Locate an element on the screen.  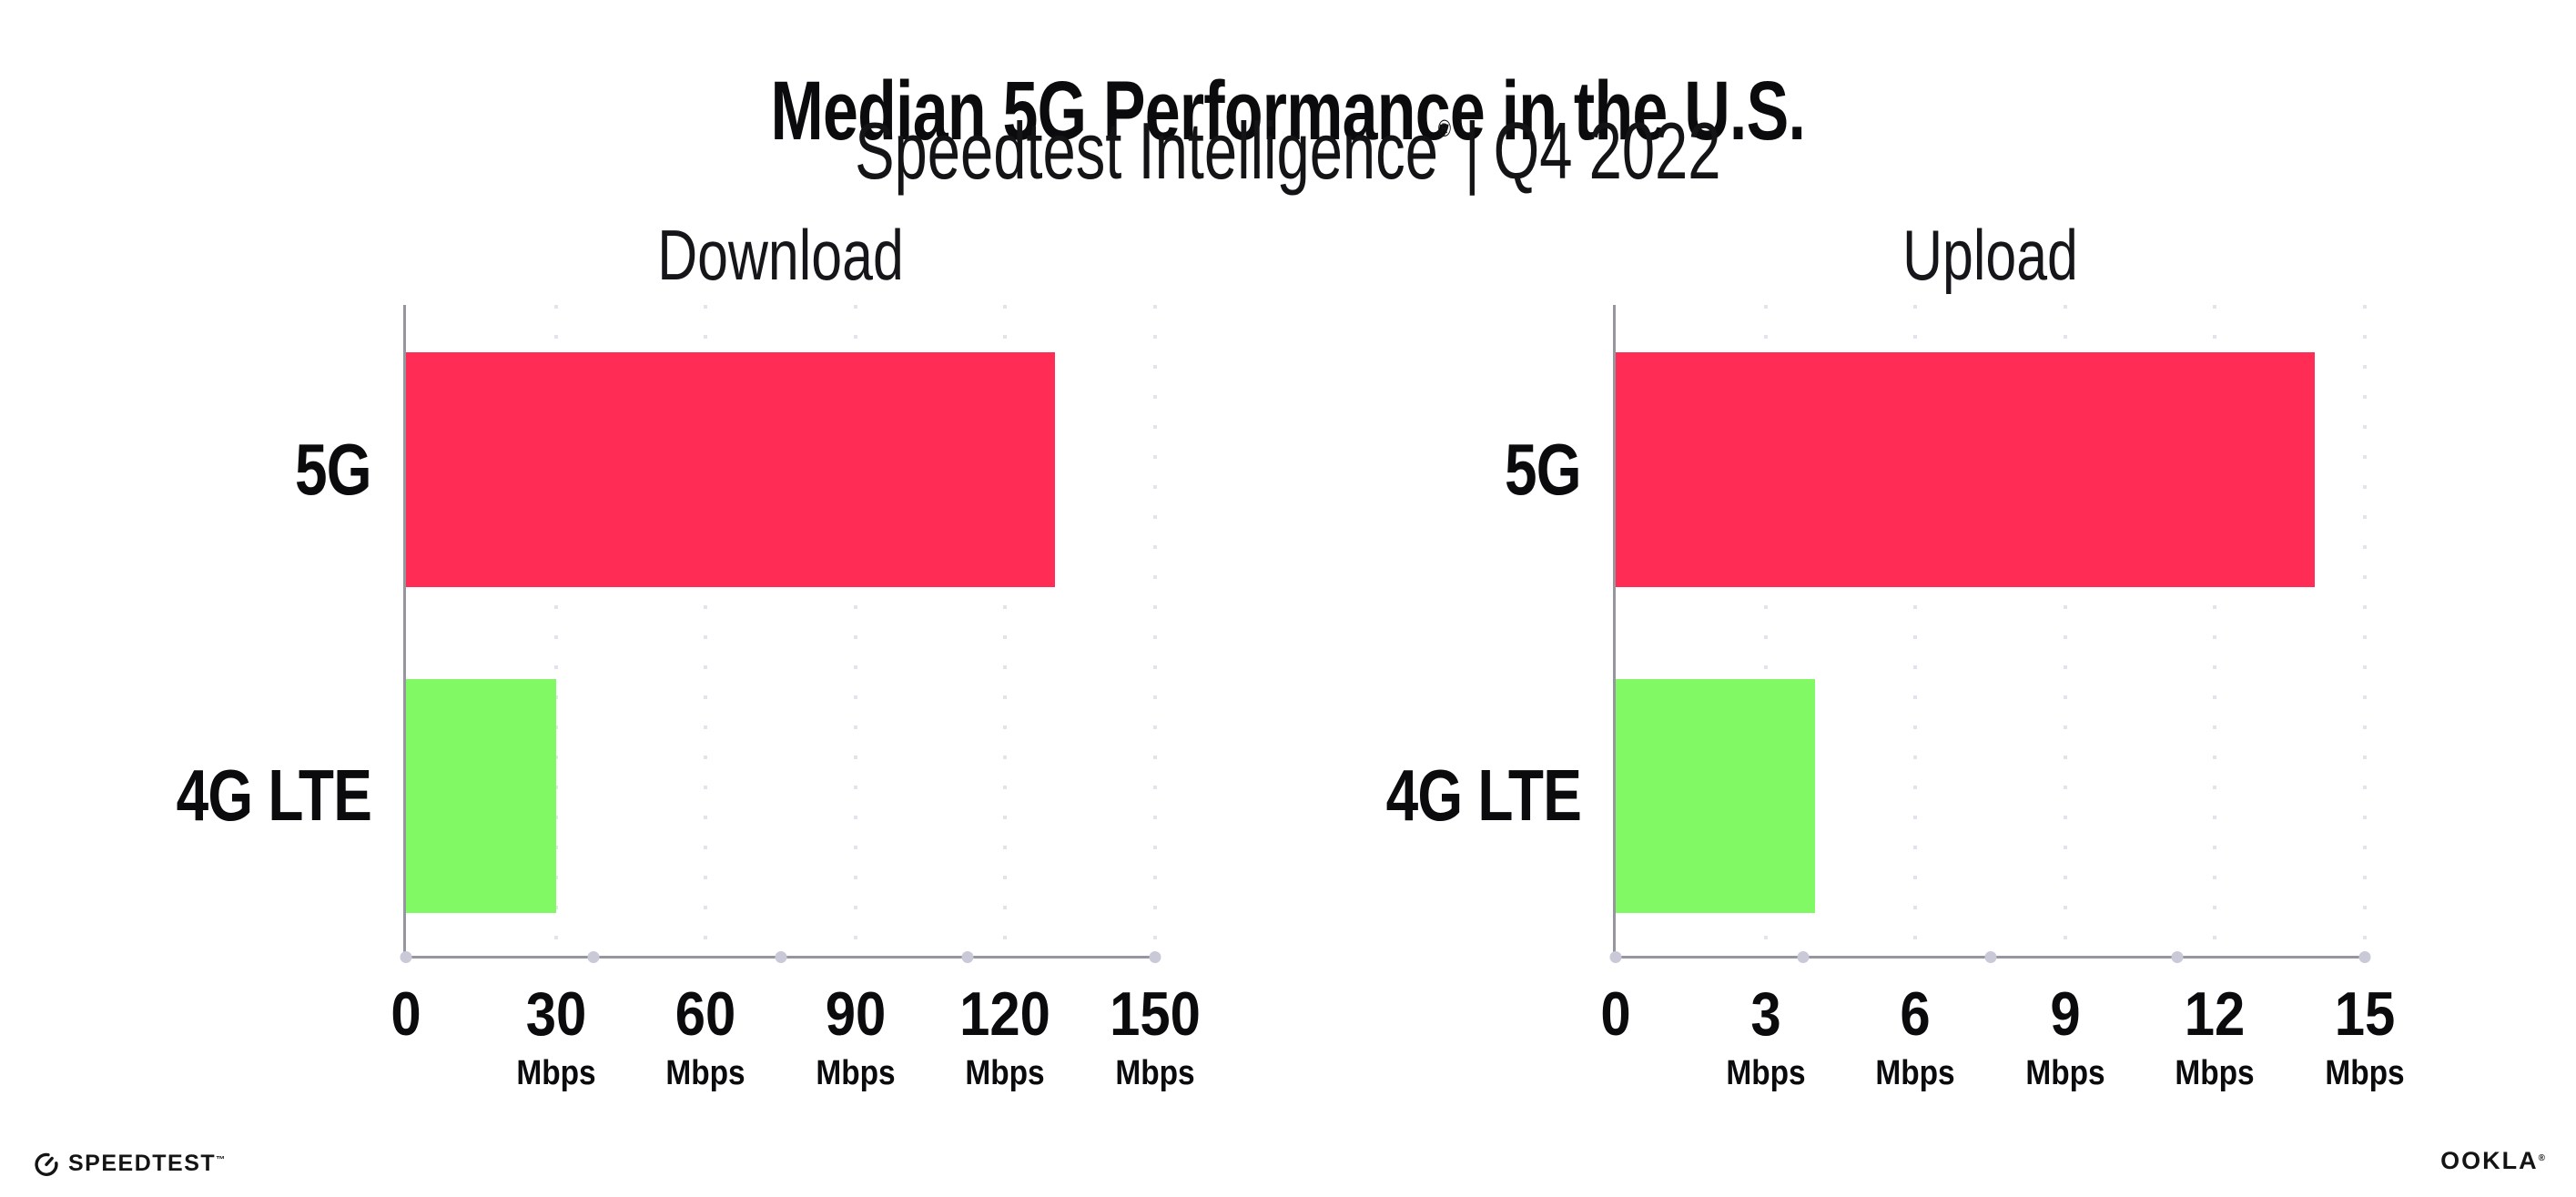
x-tick: 3 Mbps is located at coordinates (1765, 1036).